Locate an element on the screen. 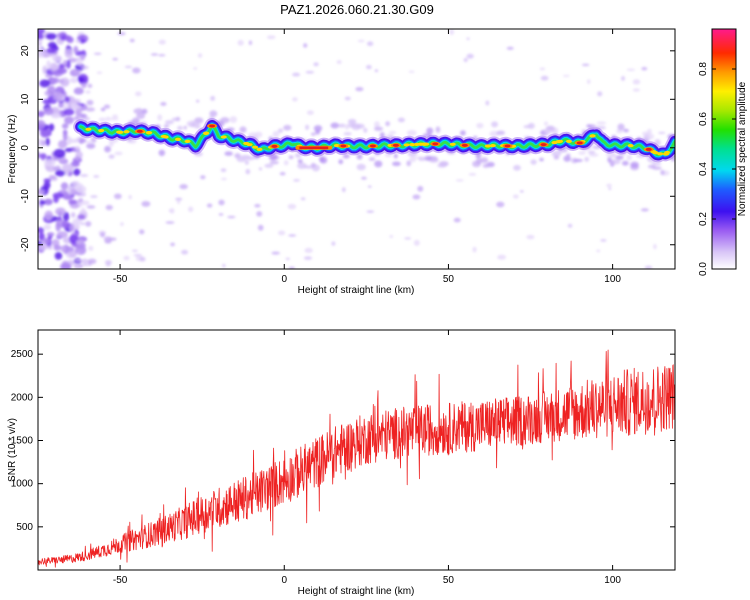 This screenshot has height=600, width=750. colorbar-tick-label: 0.8 is located at coordinates (703, 69).